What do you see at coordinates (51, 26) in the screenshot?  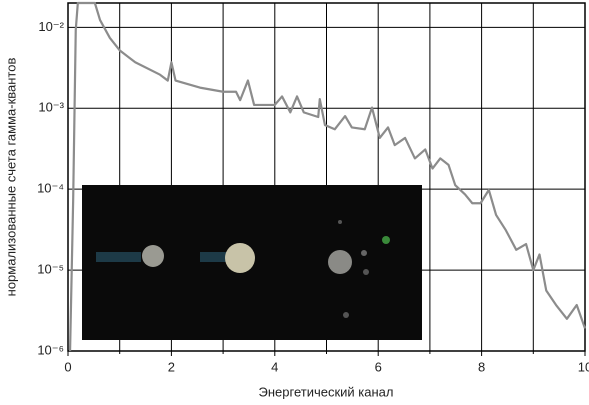 I see `y-tick-label: 10⁻²` at bounding box center [51, 26].